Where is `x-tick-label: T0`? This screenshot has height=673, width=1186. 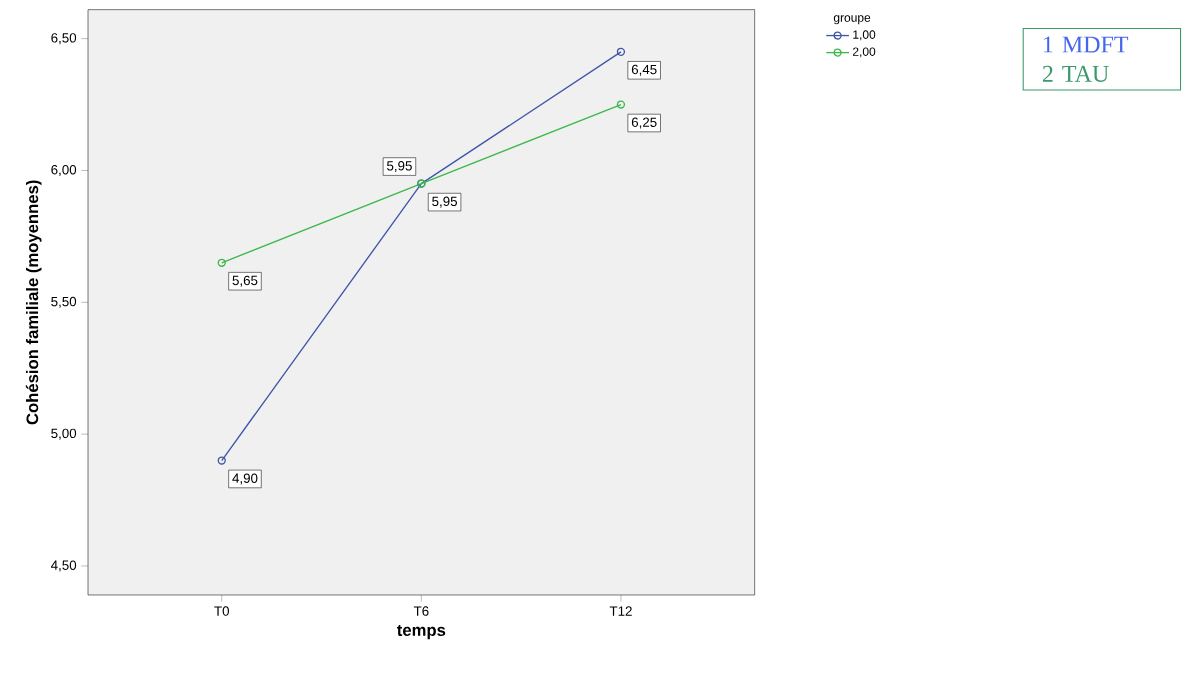
x-tick-label: T0 is located at coordinates (222, 611).